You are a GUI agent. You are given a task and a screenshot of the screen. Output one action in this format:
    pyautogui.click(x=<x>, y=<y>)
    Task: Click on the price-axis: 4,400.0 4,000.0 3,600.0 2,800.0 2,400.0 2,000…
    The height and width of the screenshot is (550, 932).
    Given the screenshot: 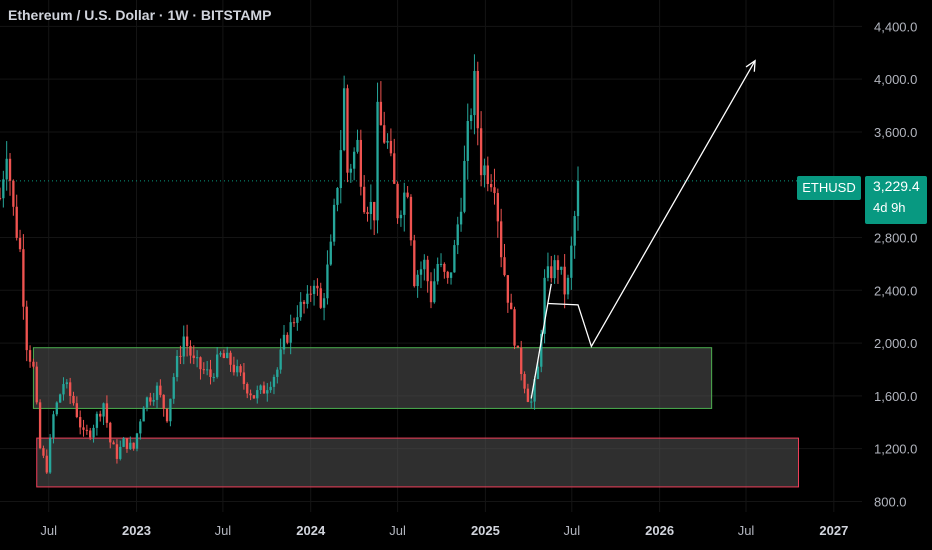 What is the action you would take?
    pyautogui.click(x=895, y=264)
    